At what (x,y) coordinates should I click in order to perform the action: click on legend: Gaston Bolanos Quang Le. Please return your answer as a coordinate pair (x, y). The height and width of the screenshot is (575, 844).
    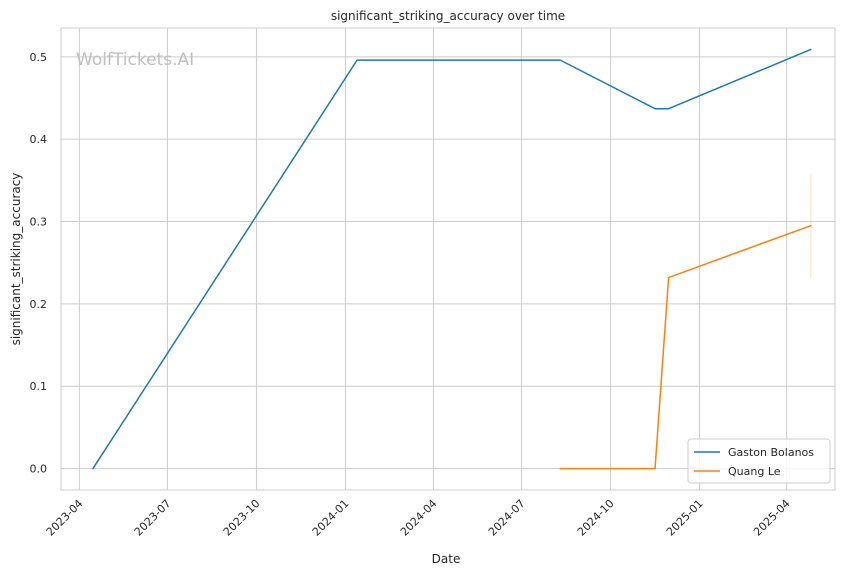
    Looking at the image, I should click on (759, 461).